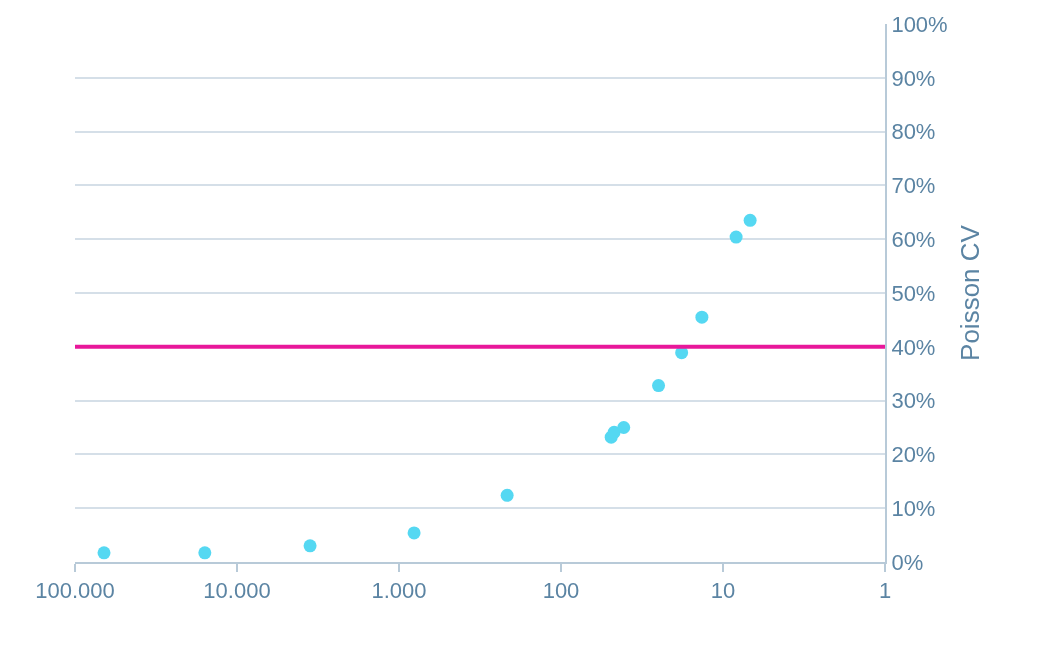 The image size is (1046, 649). I want to click on x-tick-label: 100.000, so click(75, 591).